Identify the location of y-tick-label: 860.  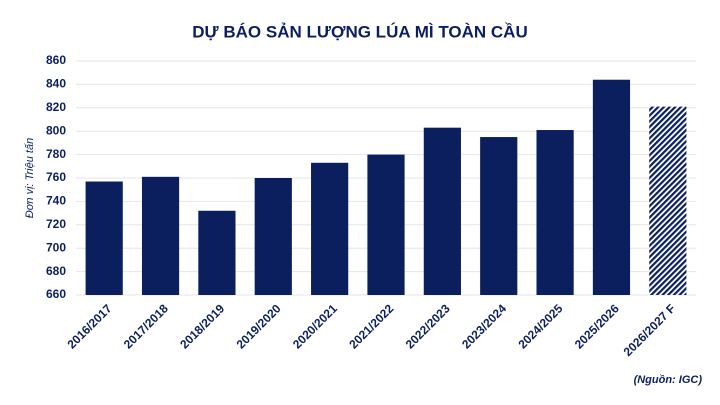
(56, 60).